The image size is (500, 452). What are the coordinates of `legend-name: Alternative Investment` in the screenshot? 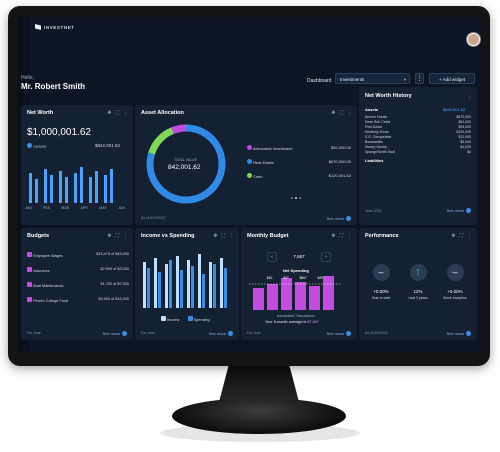 It's located at (272, 148).